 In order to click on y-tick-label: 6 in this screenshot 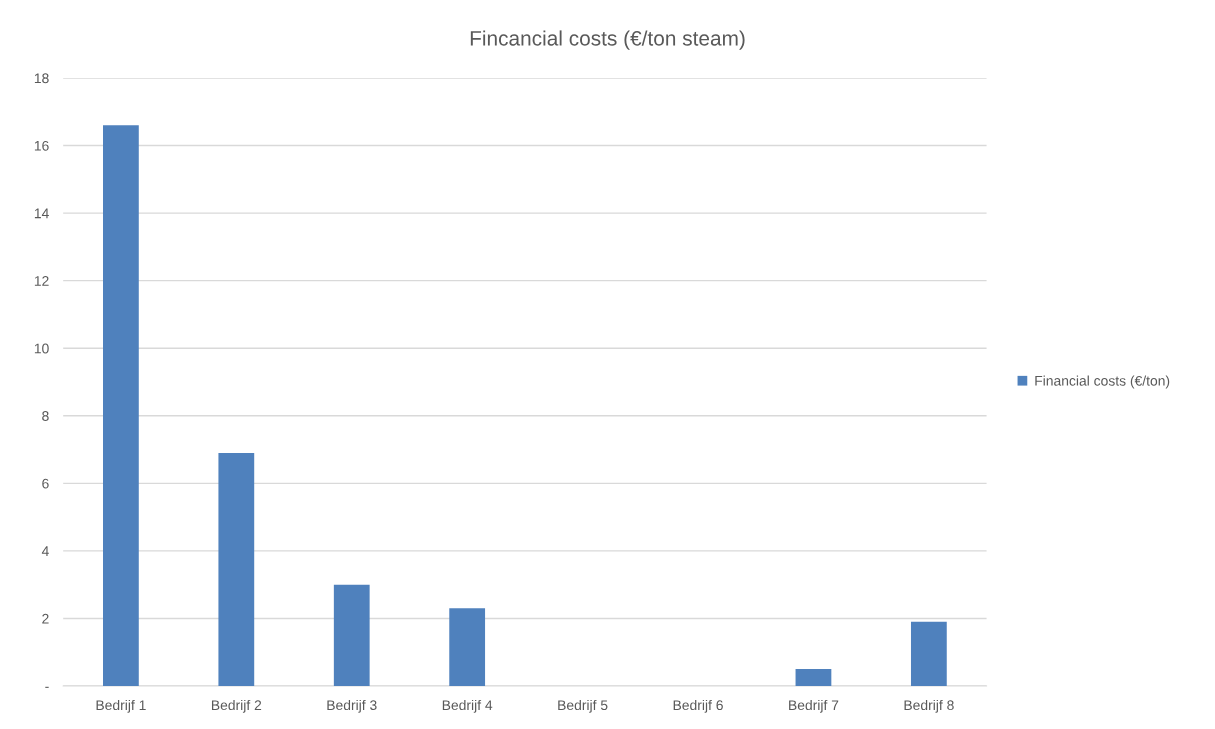, I will do `click(45, 483)`.